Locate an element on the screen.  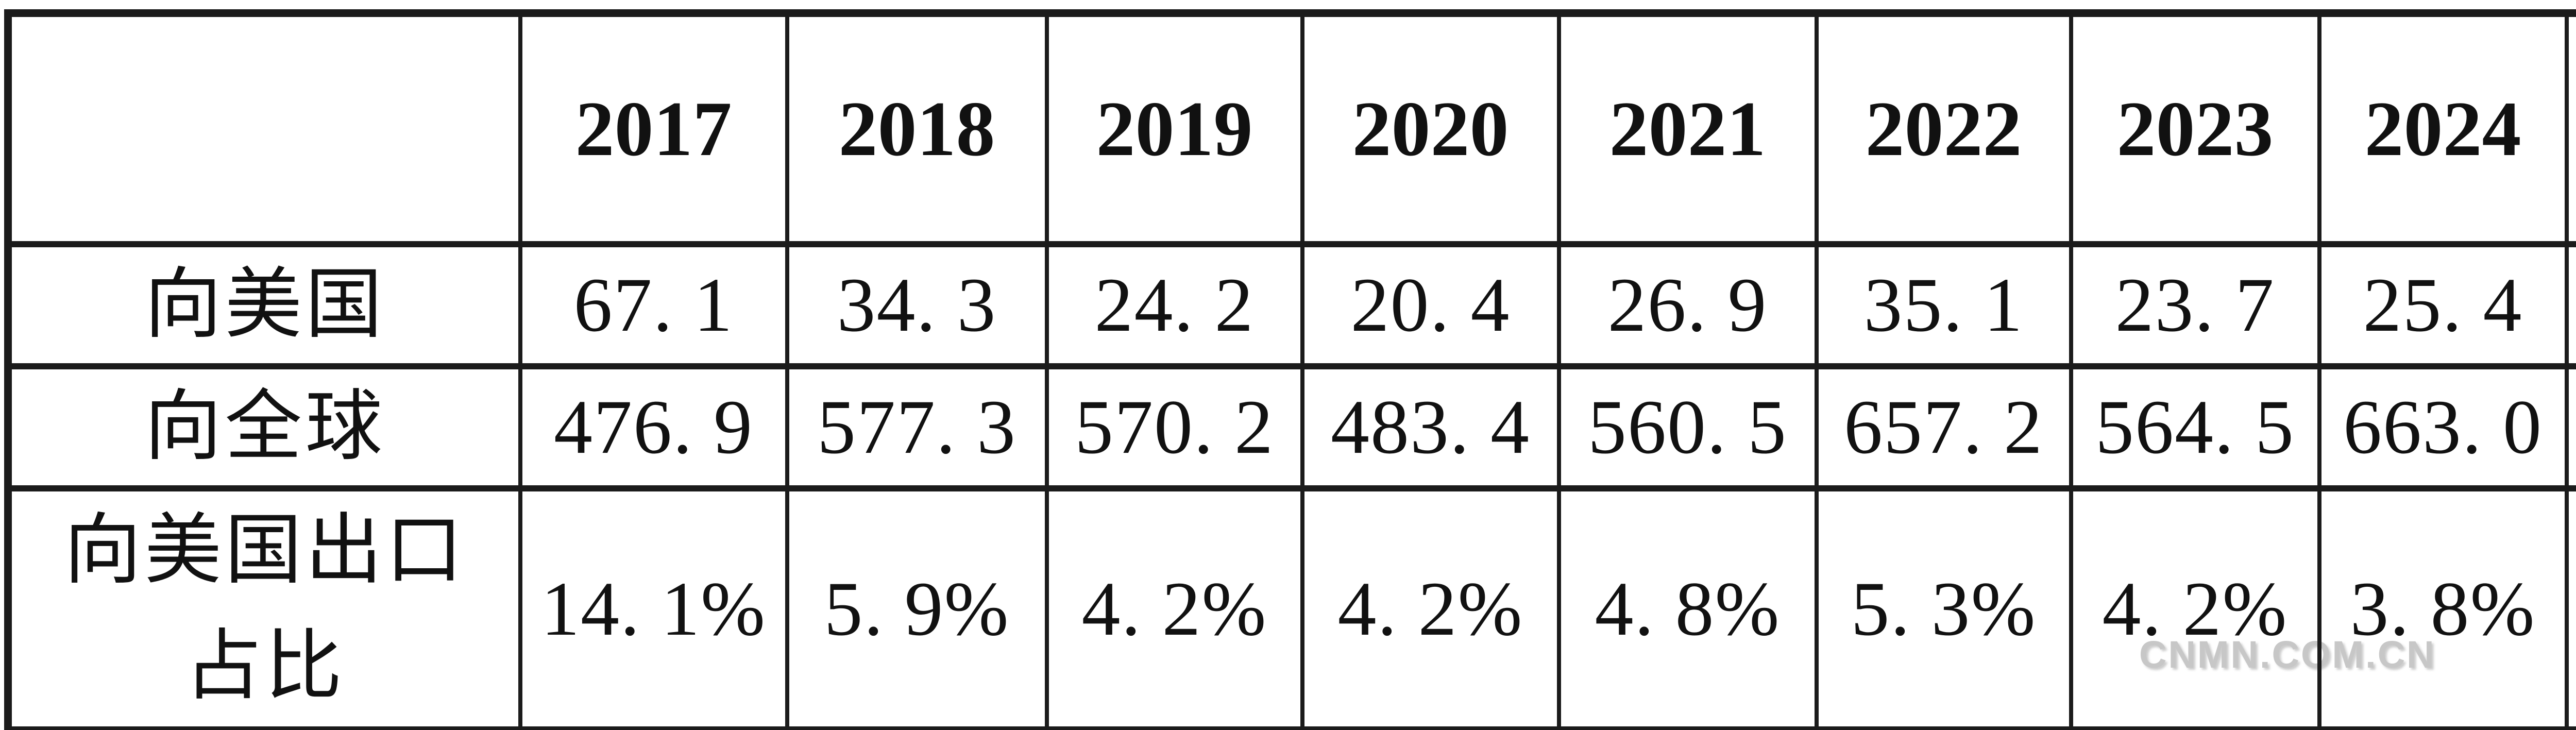
data-cell: 577. 3 is located at coordinates (917, 427).